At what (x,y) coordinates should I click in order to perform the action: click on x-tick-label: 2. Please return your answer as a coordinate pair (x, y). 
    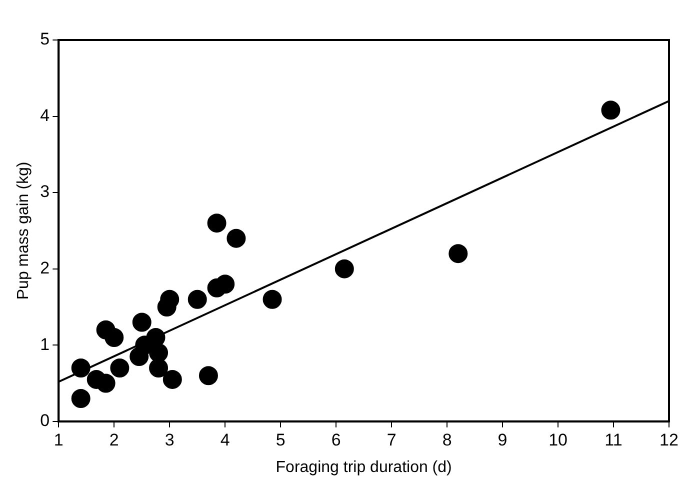
    Looking at the image, I should click on (114, 440).